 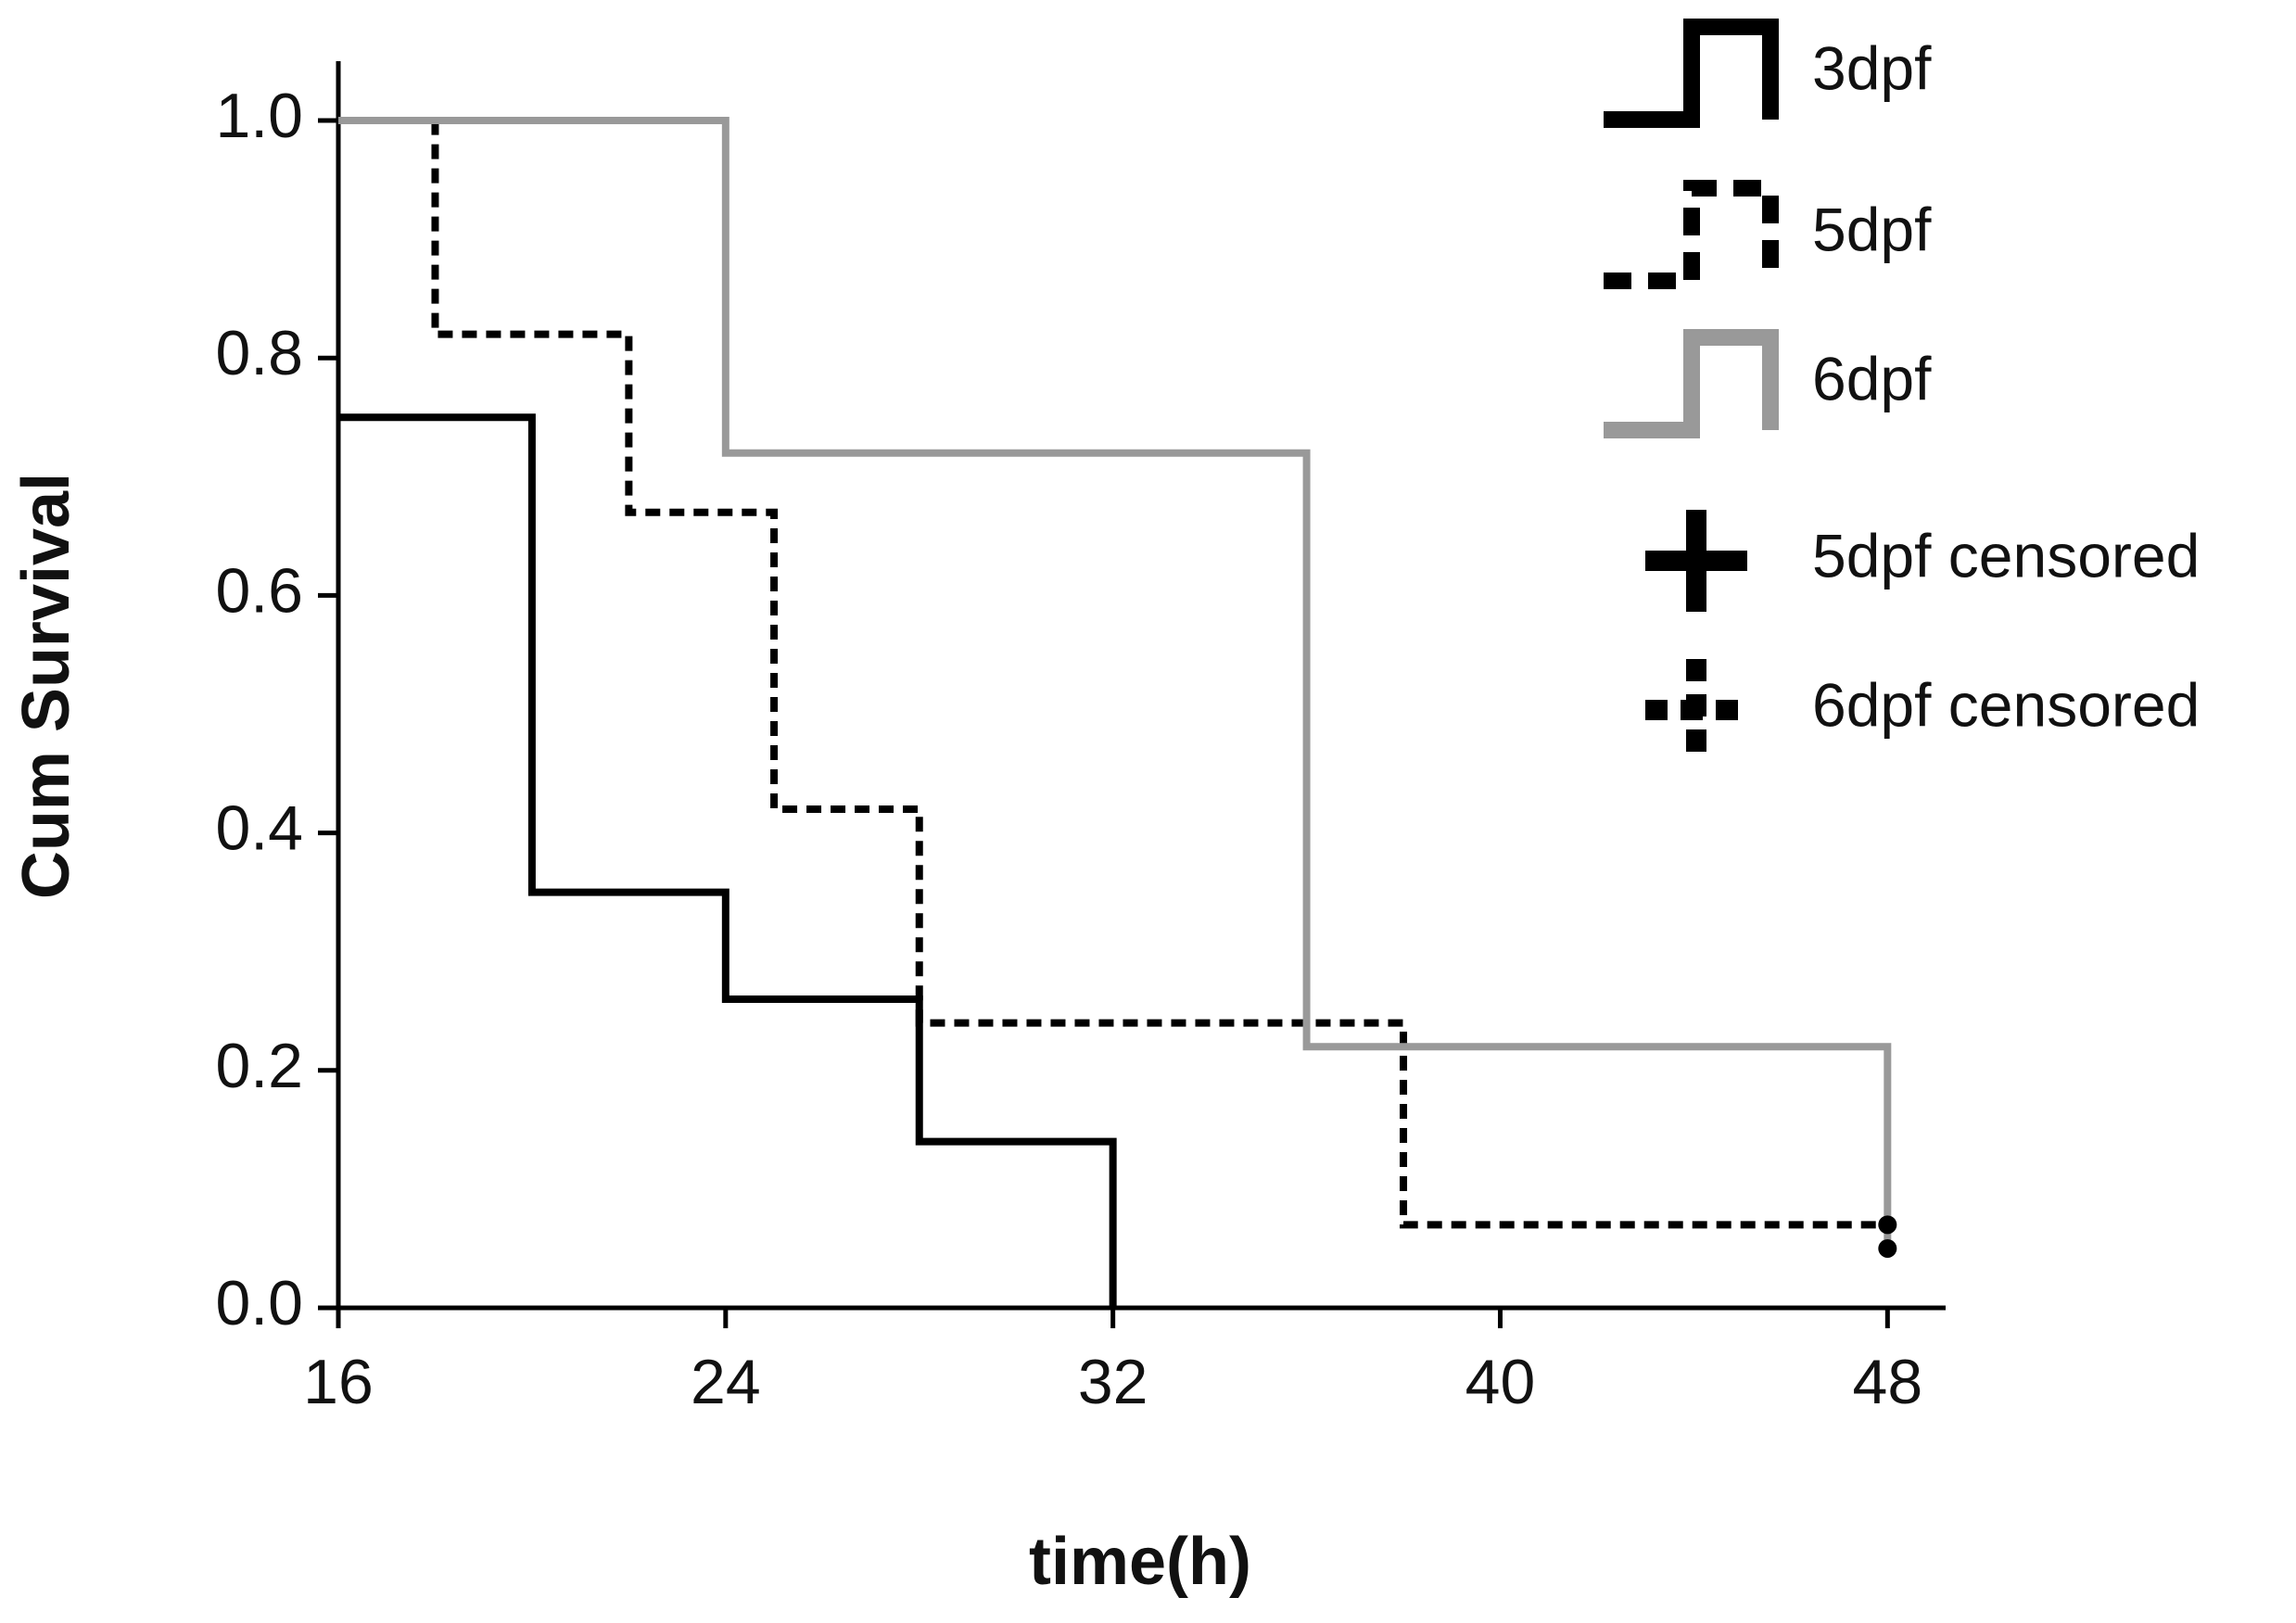 What do you see at coordinates (259, 116) in the screenshot?
I see `y-tick-label: 1.0` at bounding box center [259, 116].